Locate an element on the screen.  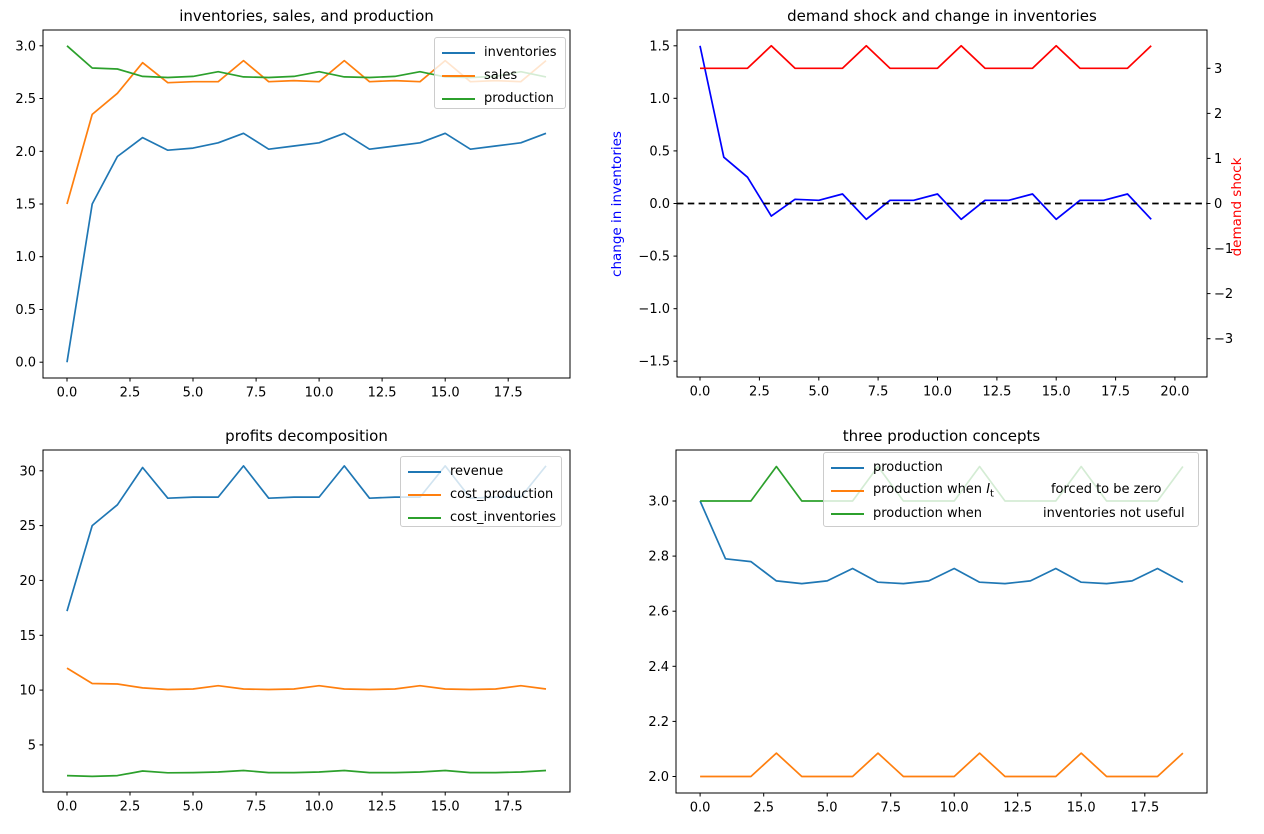
y-axis-label-change-in-inventories: change in inventories is located at coordinates (617, 204).